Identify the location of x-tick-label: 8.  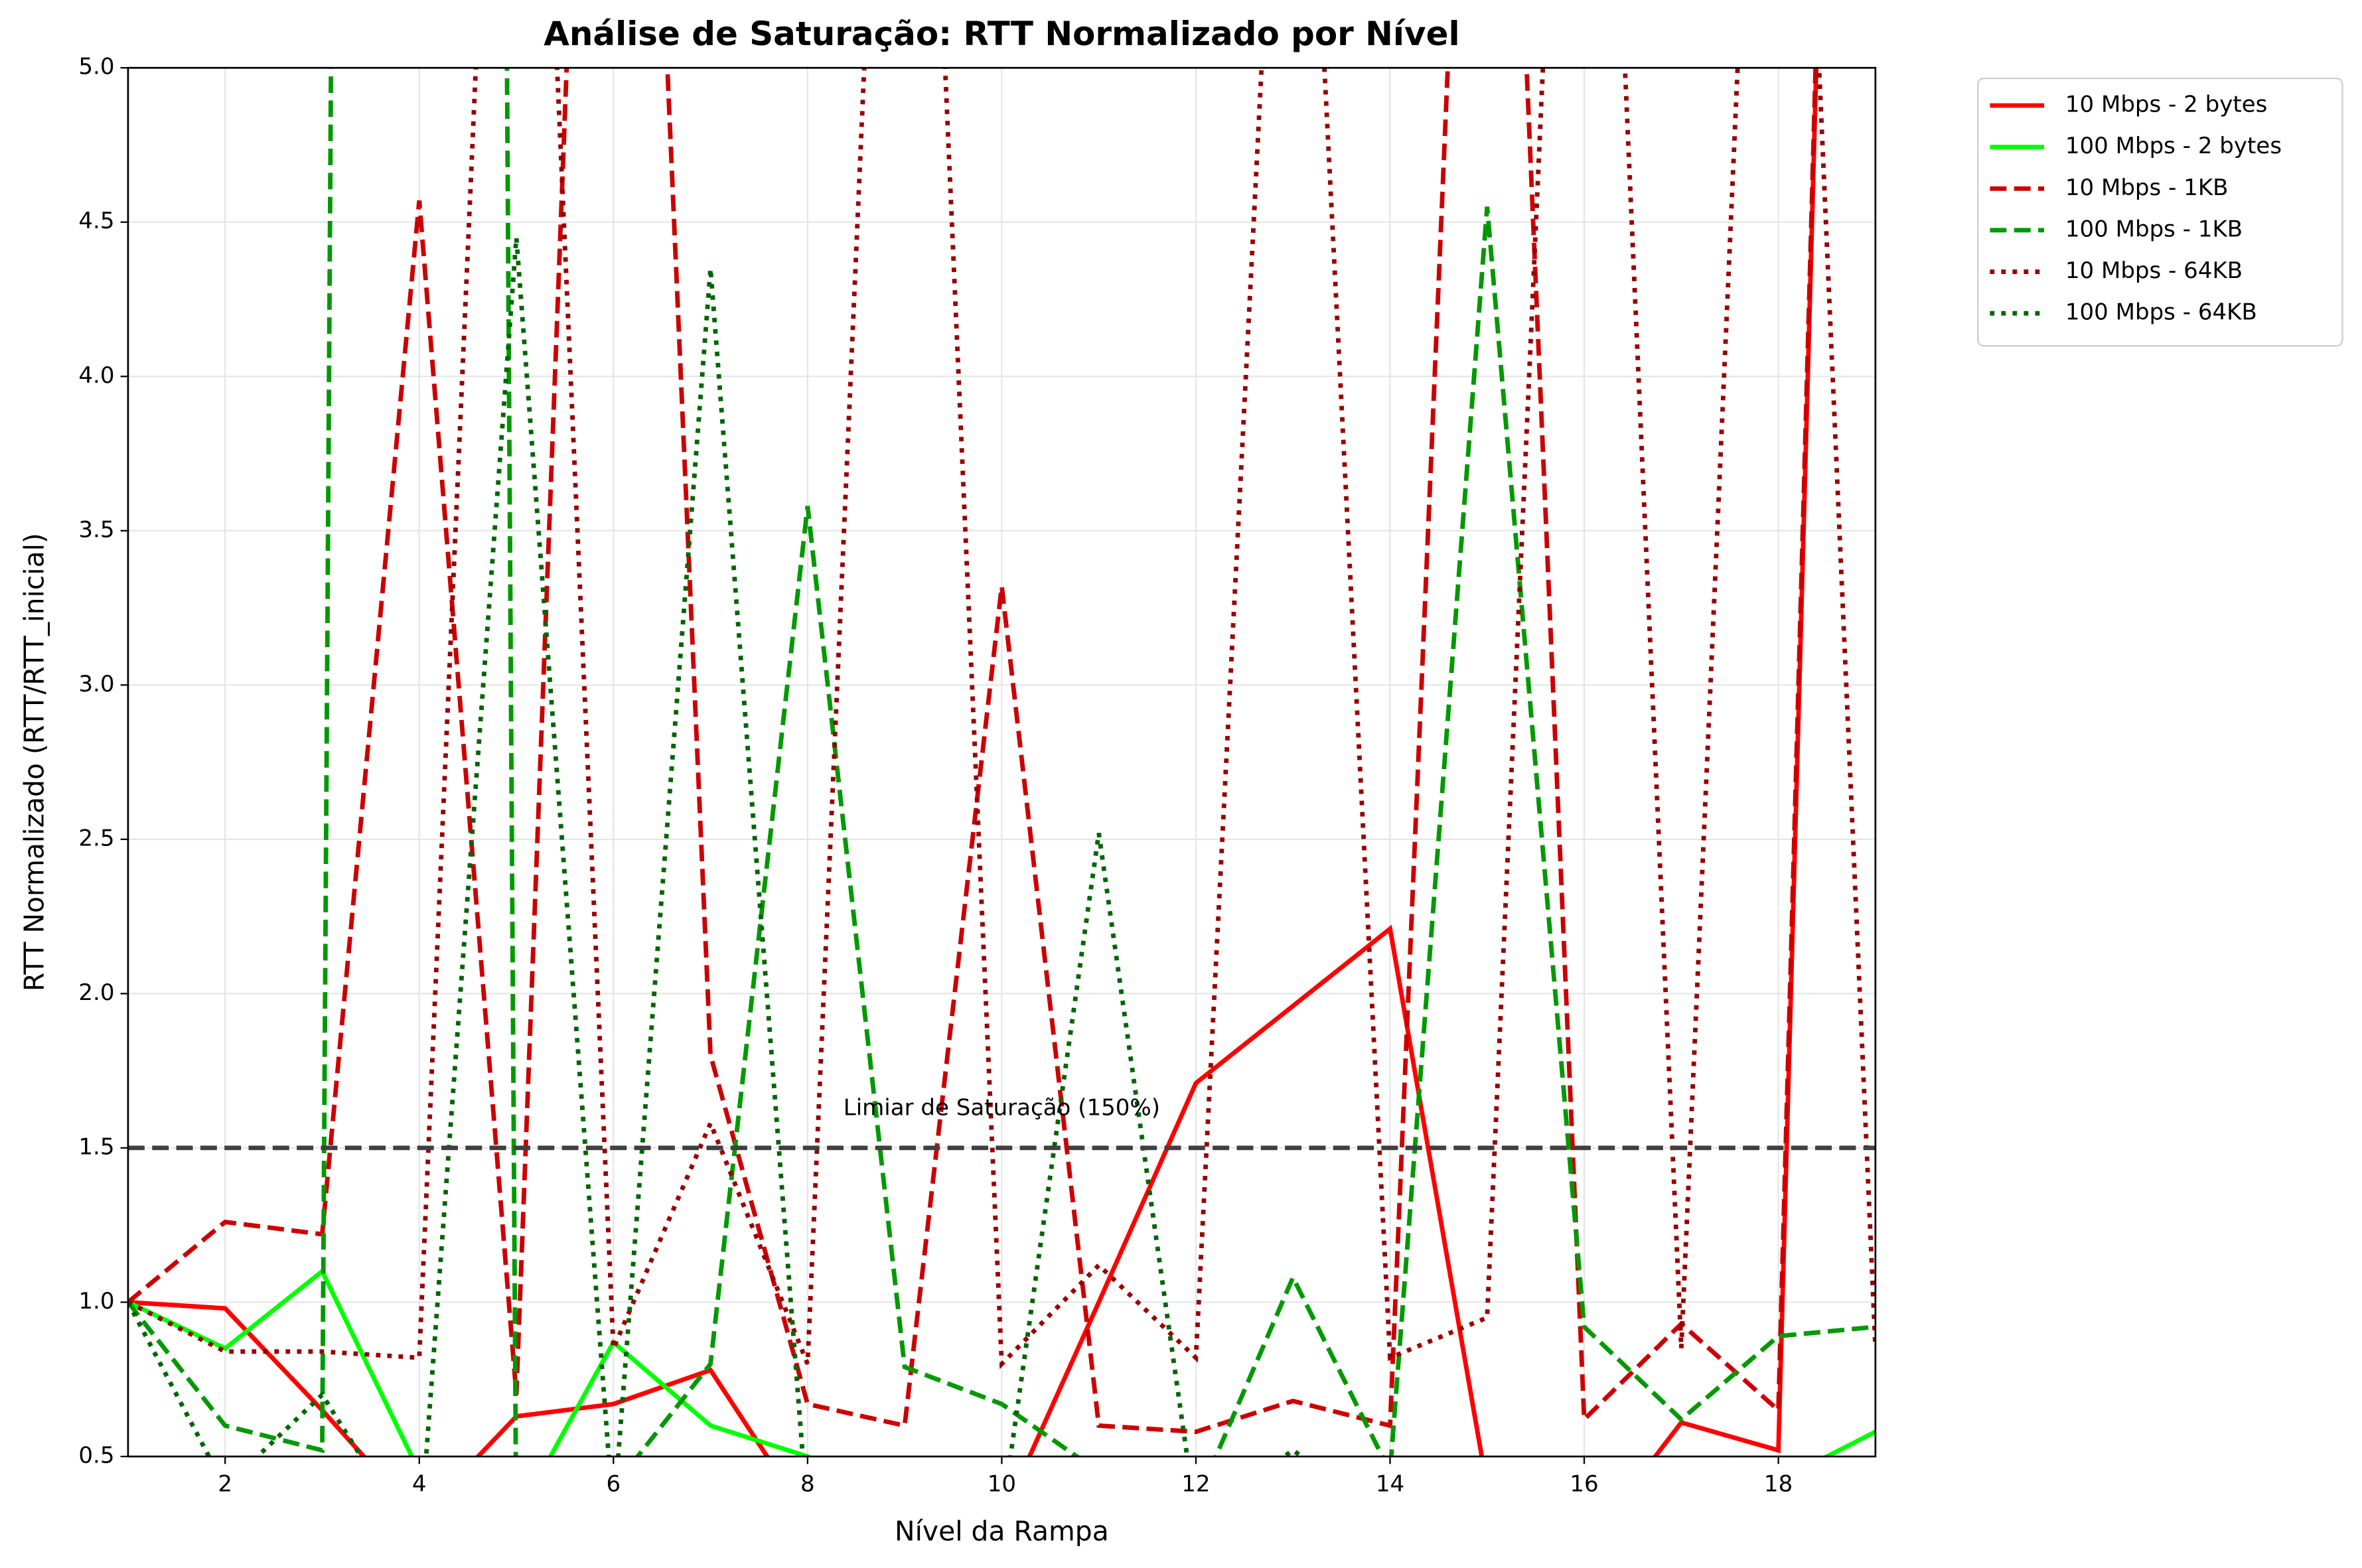
(807, 1484).